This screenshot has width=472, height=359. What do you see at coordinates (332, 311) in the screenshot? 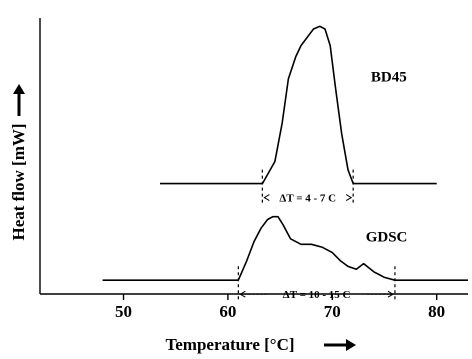
I see `x-tick-label: 70` at bounding box center [332, 311].